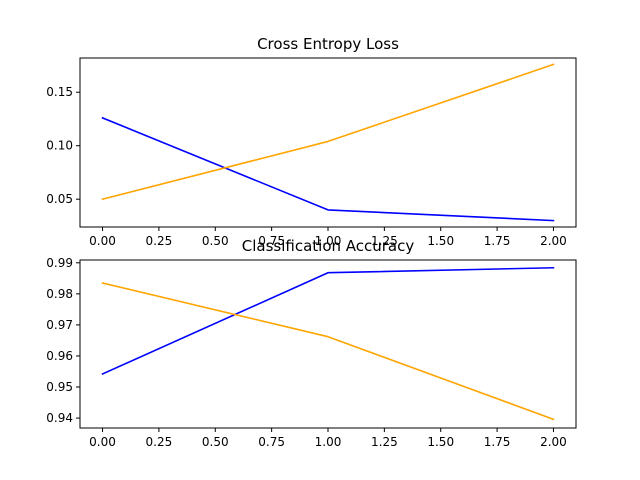 The width and height of the screenshot is (640, 480). I want to click on accuracy-x-tick-label: 0.25, so click(159, 442).